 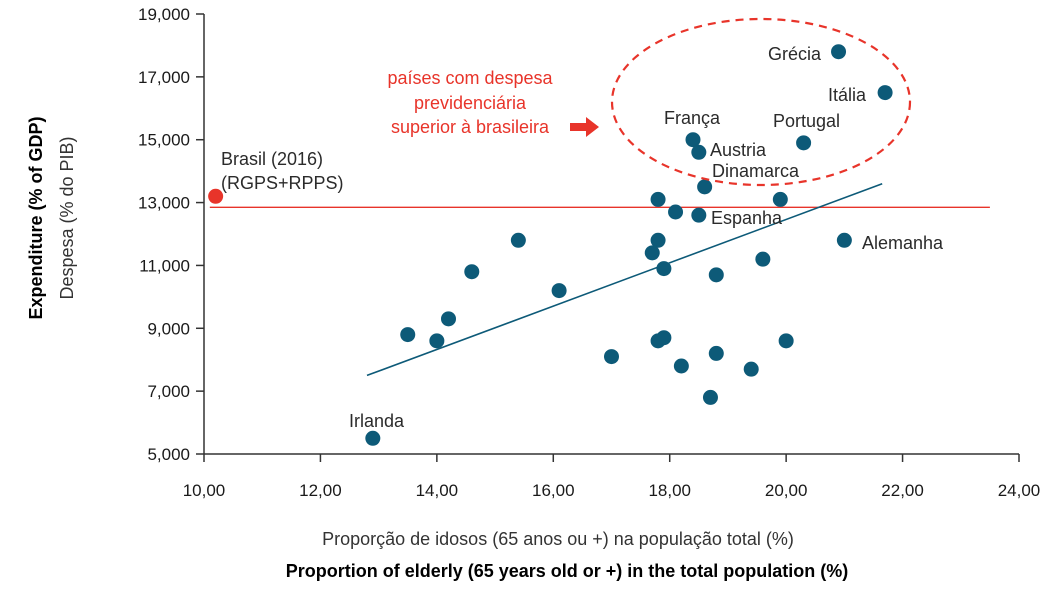 I want to click on x-tick-label: 24,00, so click(x=1019, y=490).